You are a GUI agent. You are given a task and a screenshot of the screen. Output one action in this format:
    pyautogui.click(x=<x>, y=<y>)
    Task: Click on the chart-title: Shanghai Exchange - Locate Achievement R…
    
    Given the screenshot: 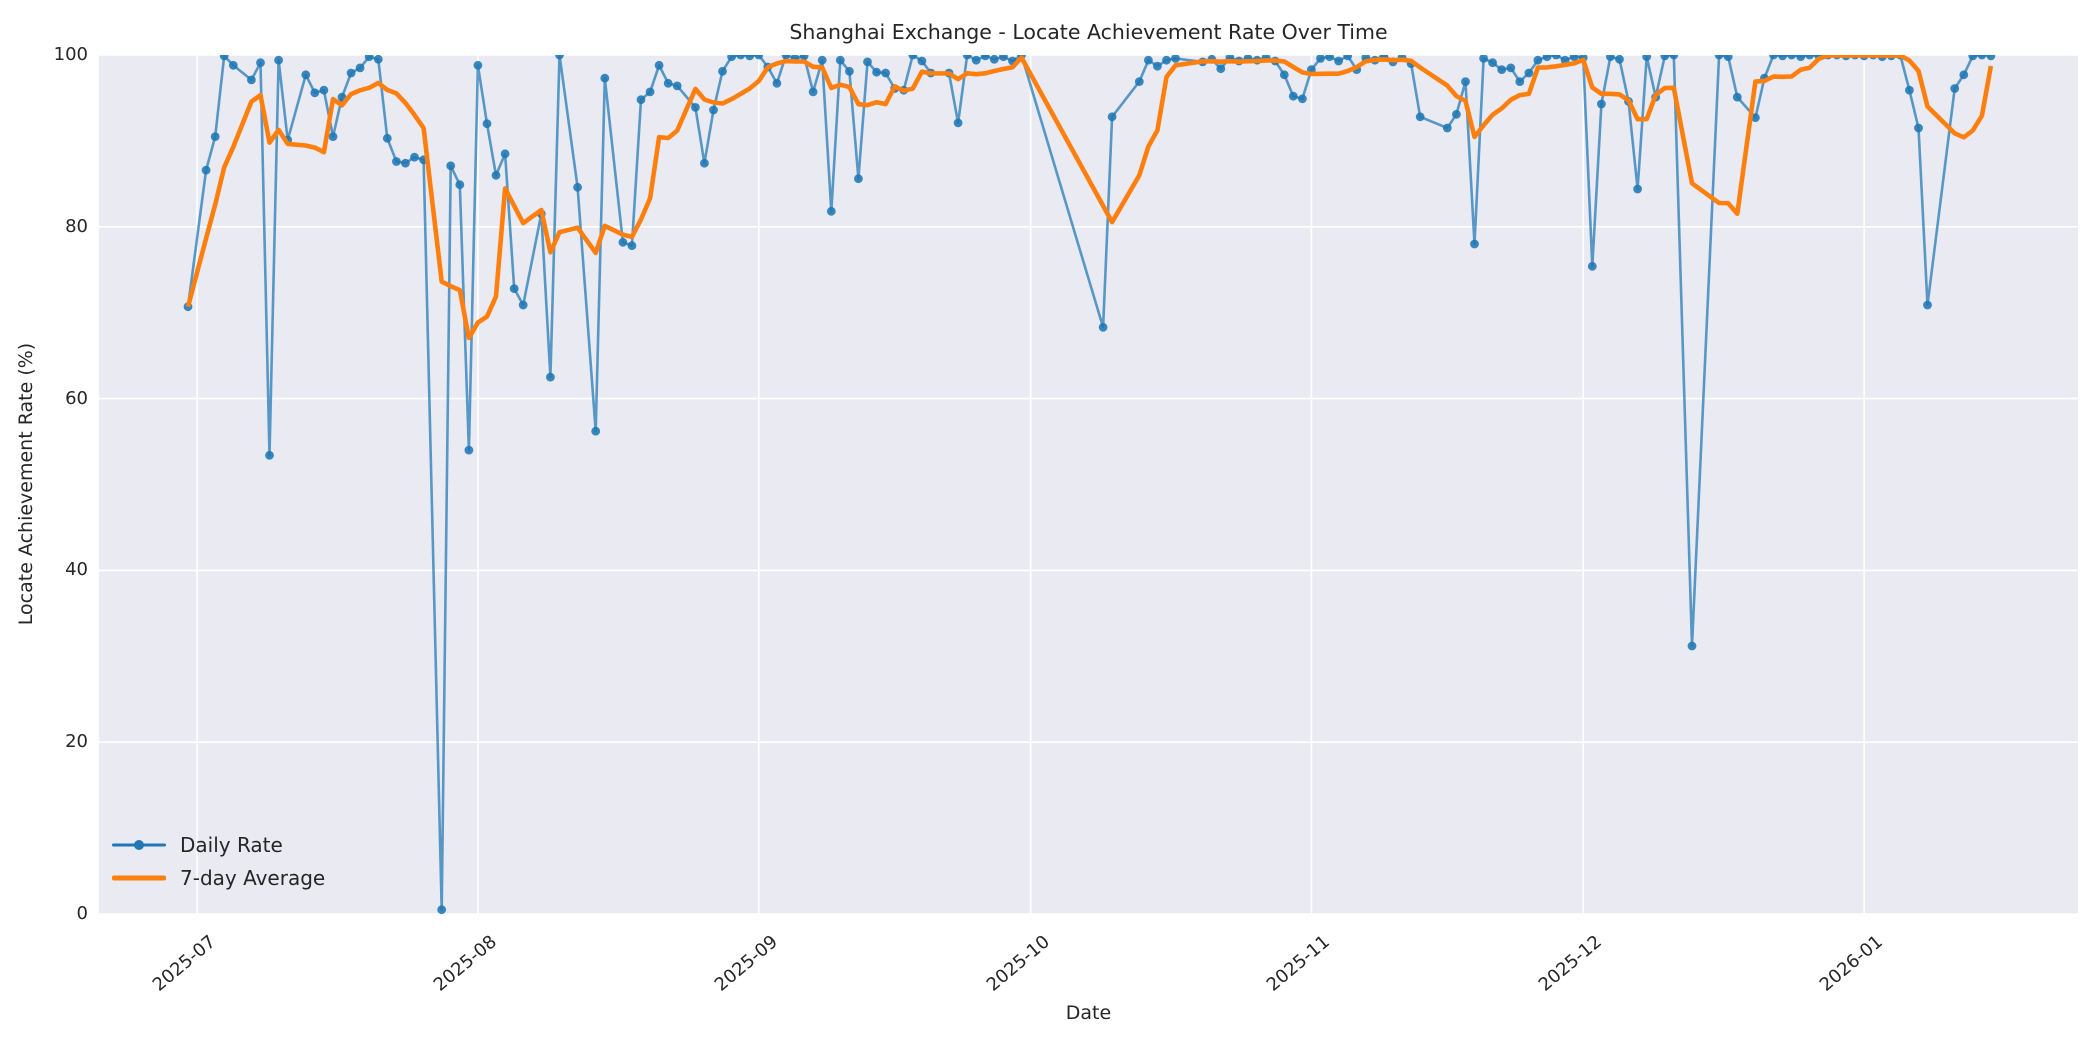 What is the action you would take?
    pyautogui.click(x=1088, y=32)
    